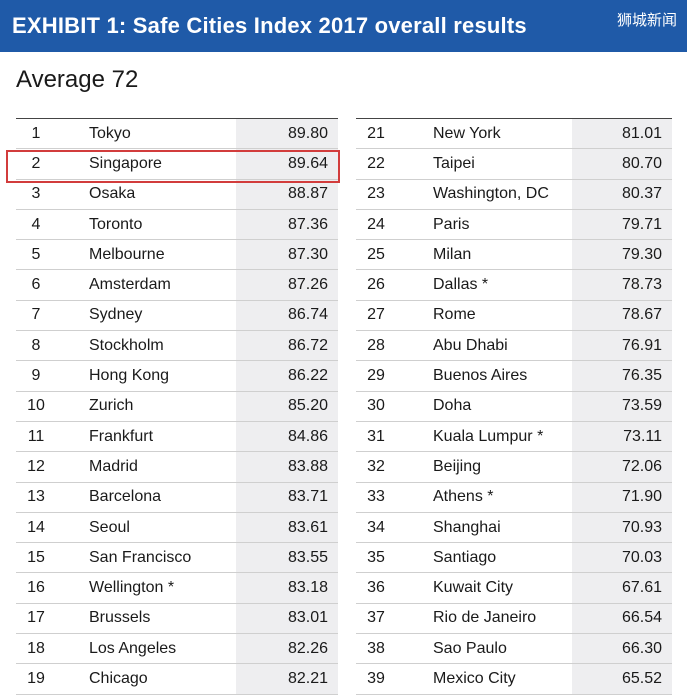  I want to click on rank-cell: 31, so click(376, 436).